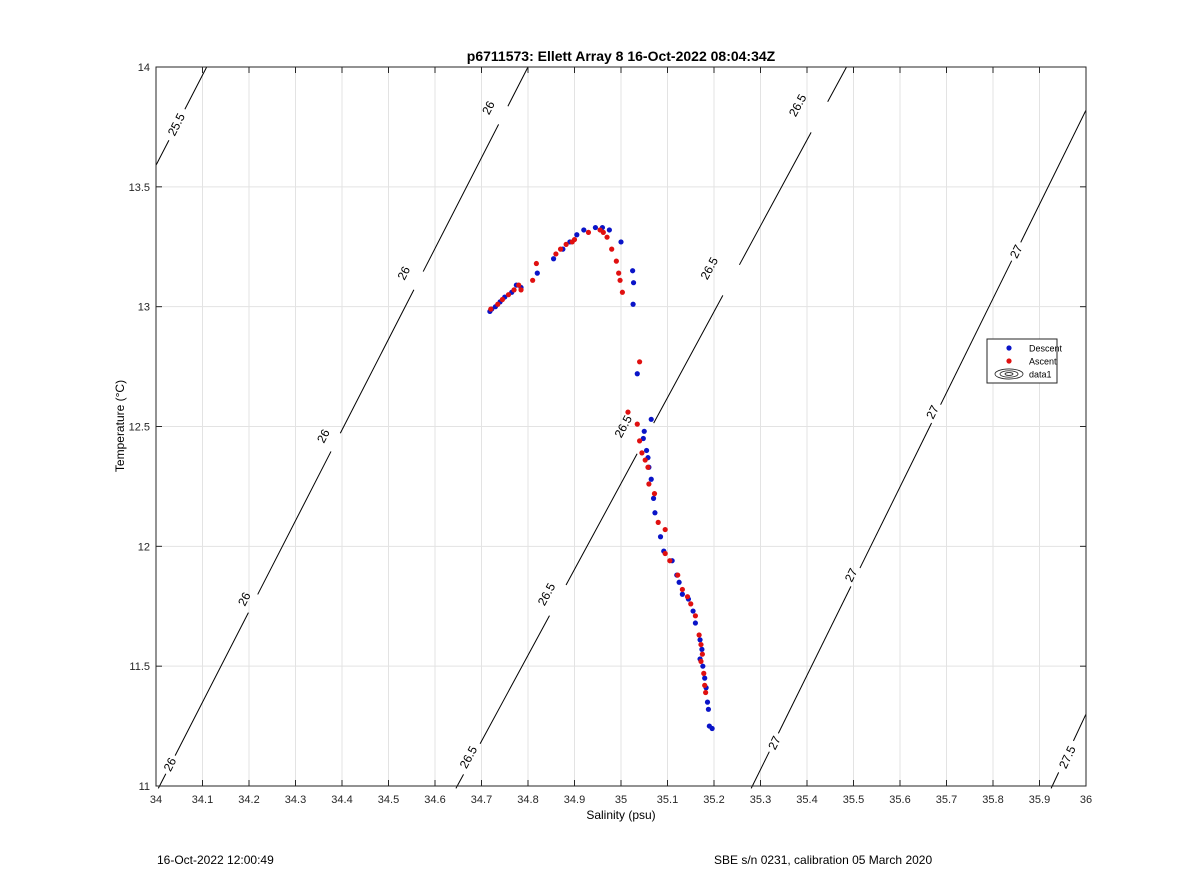 The height and width of the screenshot is (885, 1200). I want to click on x-tick-label: 35.4, so click(806, 800).